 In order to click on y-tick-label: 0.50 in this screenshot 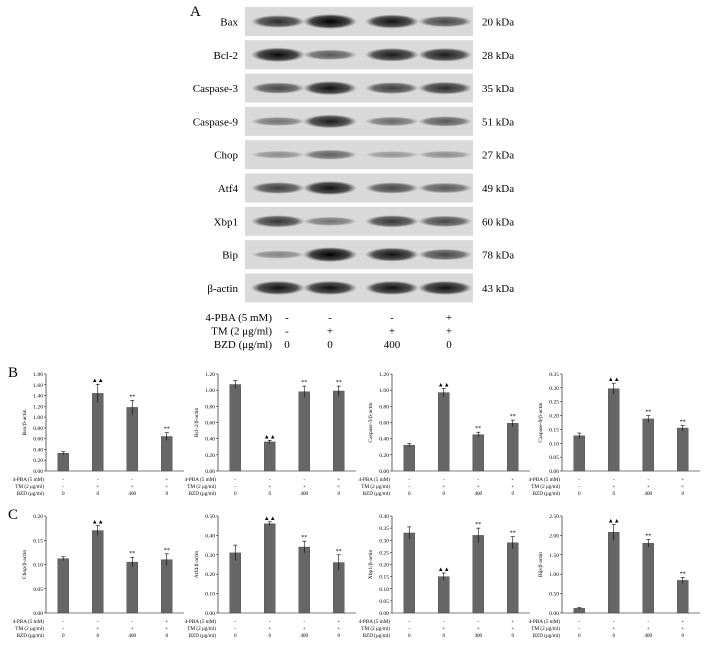, I will do `click(554, 595)`.